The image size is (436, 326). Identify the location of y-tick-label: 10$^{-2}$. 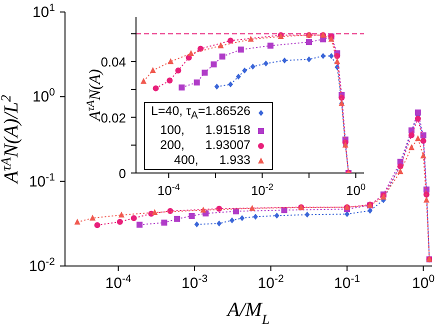
(42, 265).